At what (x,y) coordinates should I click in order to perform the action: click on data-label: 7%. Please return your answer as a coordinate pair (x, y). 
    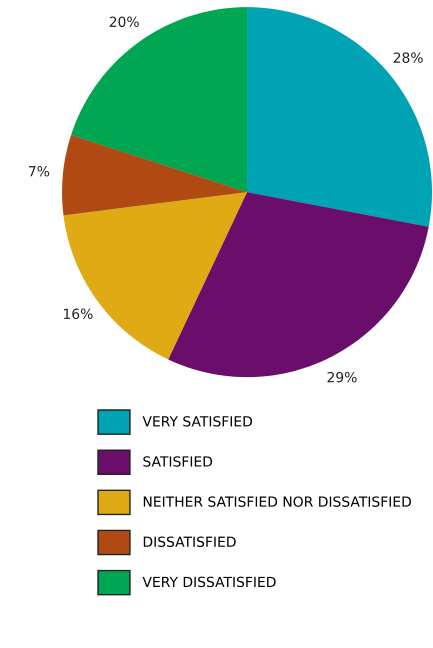
    Looking at the image, I should click on (39, 171).